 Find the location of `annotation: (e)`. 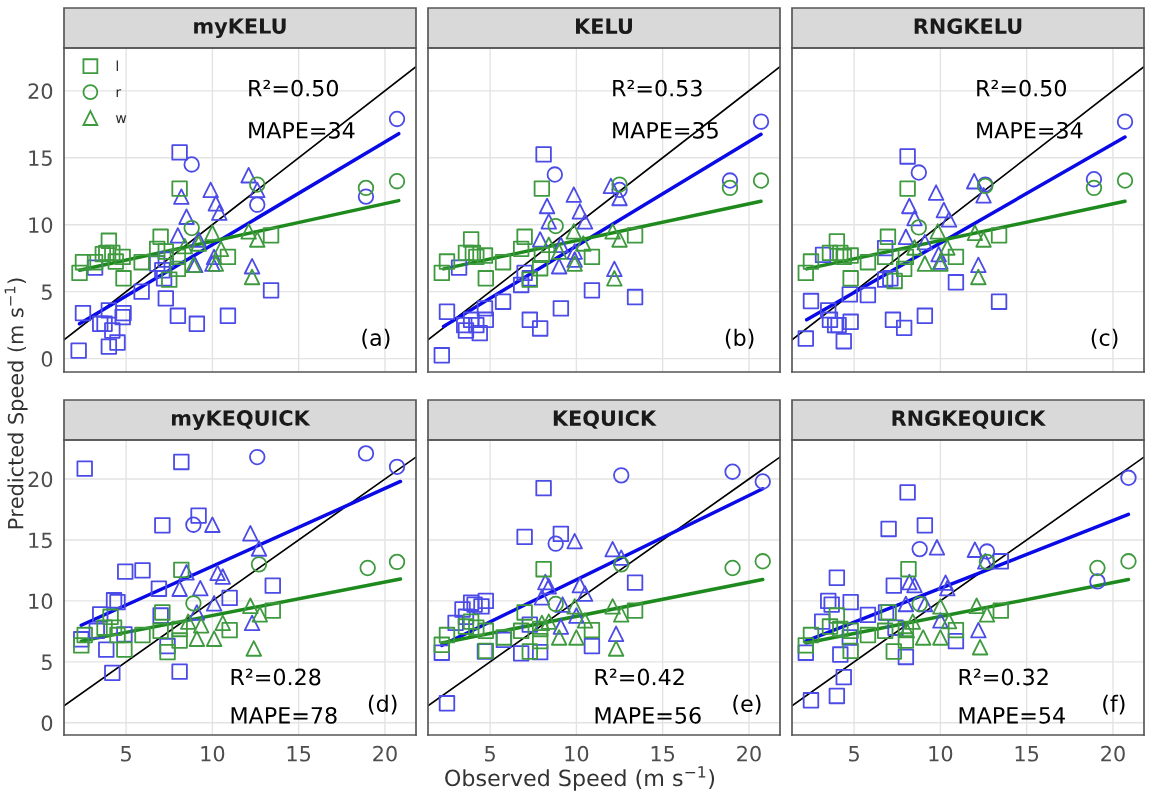

annotation: (e) is located at coordinates (747, 704).